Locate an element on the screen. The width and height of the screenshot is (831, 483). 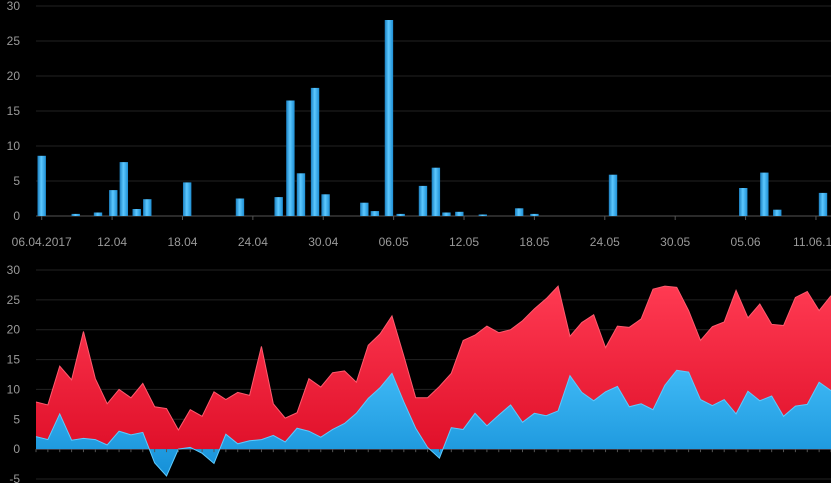
bar-y-tick-label: 25 is located at coordinates (14, 41).